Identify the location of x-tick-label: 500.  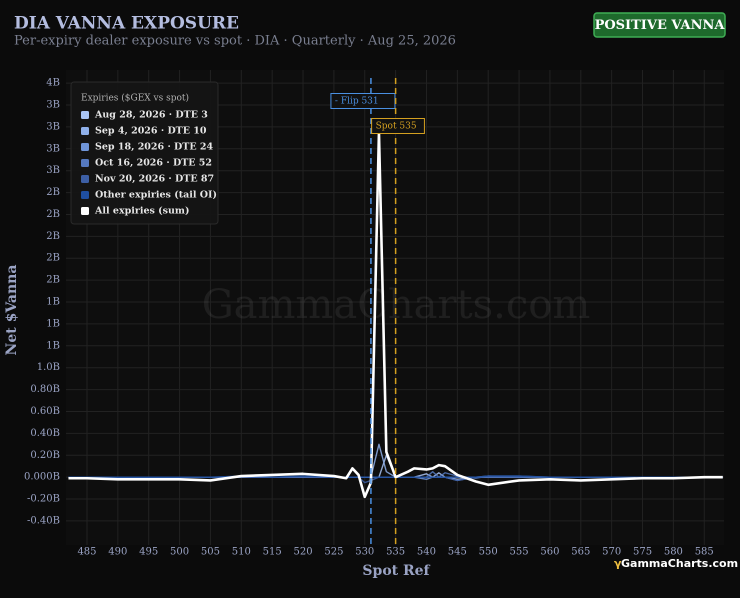
(179, 552).